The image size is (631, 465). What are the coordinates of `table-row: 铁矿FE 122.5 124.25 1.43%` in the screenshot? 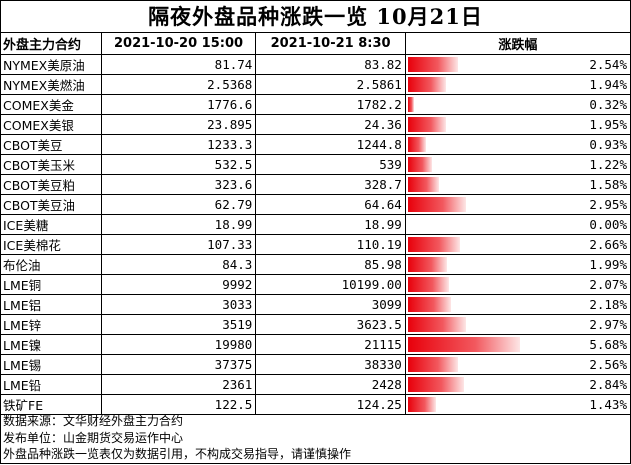 It's located at (315, 404).